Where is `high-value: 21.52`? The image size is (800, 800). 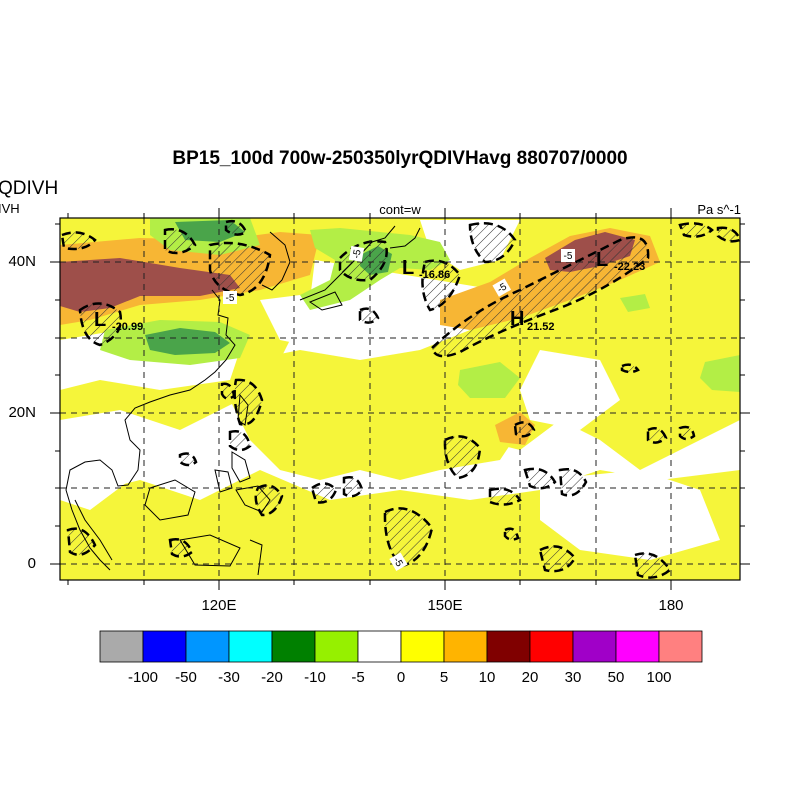
high-value: 21.52 is located at coordinates (541, 327).